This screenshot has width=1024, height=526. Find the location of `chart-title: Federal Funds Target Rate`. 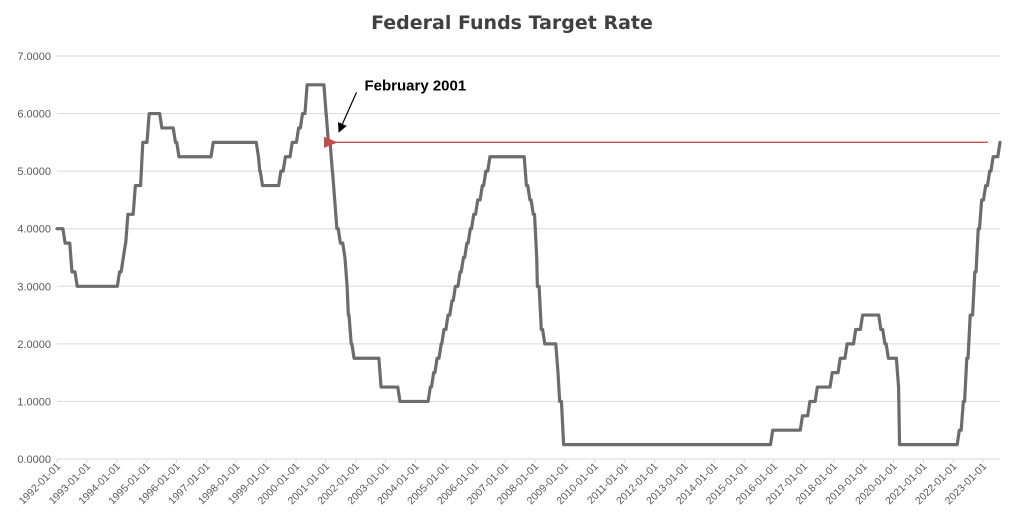

chart-title: Federal Funds Target Rate is located at coordinates (512, 23).